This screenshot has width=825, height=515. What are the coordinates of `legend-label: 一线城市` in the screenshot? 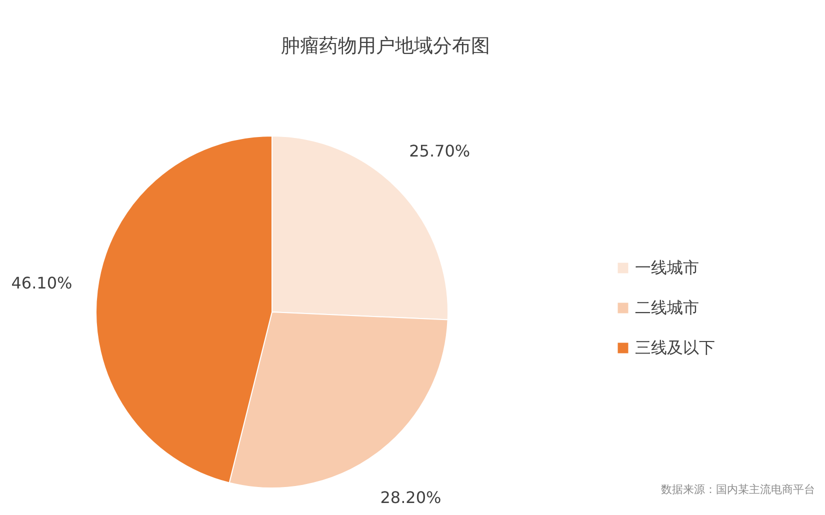 It's located at (667, 267).